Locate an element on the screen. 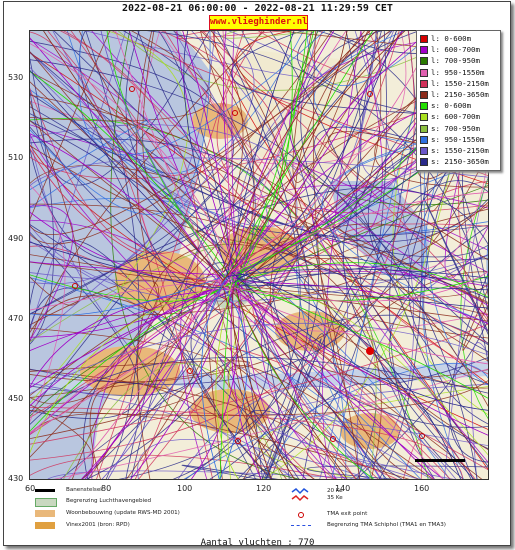 The width and height of the screenshot is (515, 550). legend-entry: l: 1550-2150m is located at coordinates (460, 84).